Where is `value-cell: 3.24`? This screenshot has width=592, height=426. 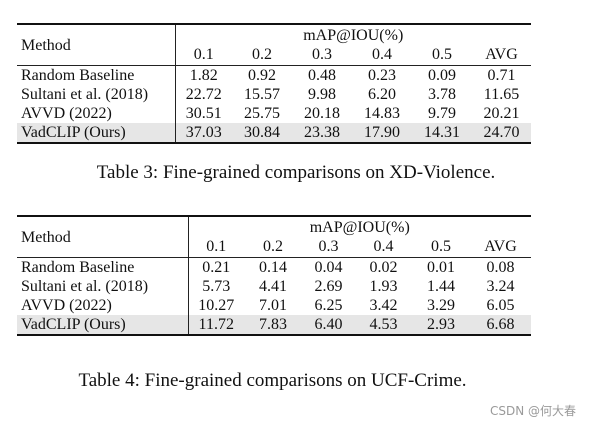
value-cell: 3.24 is located at coordinates (500, 286).